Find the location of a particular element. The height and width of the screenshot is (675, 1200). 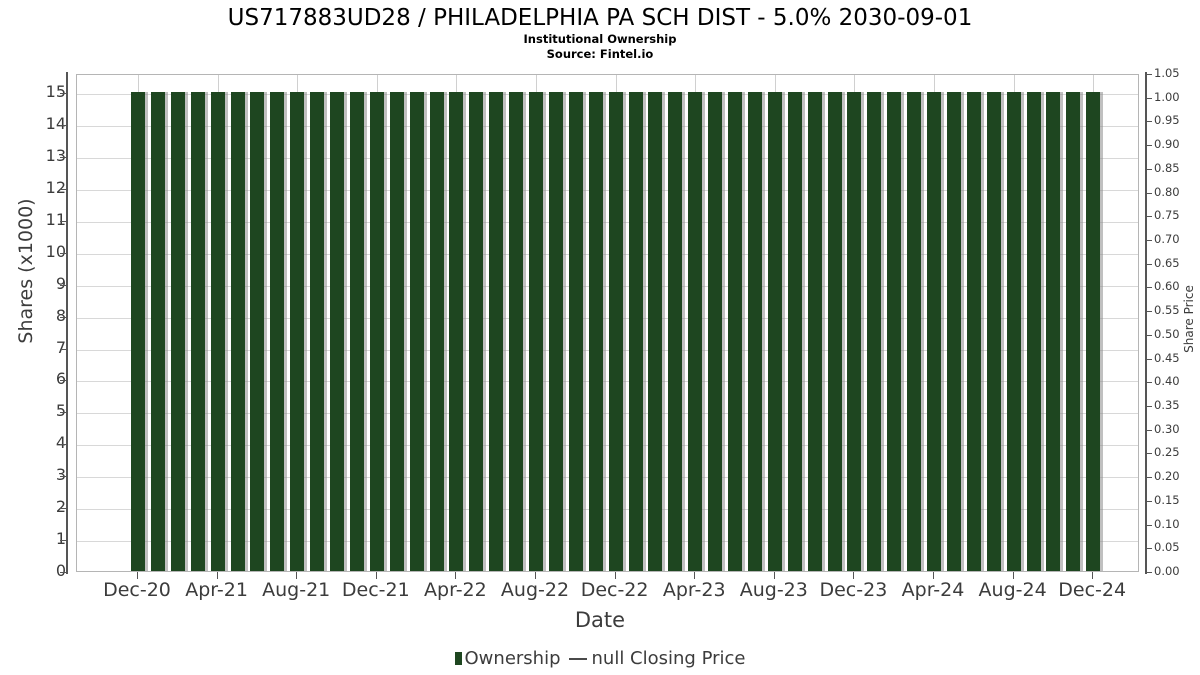

y-axis-right-tick-label: 0.00 is located at coordinates (1167, 571).